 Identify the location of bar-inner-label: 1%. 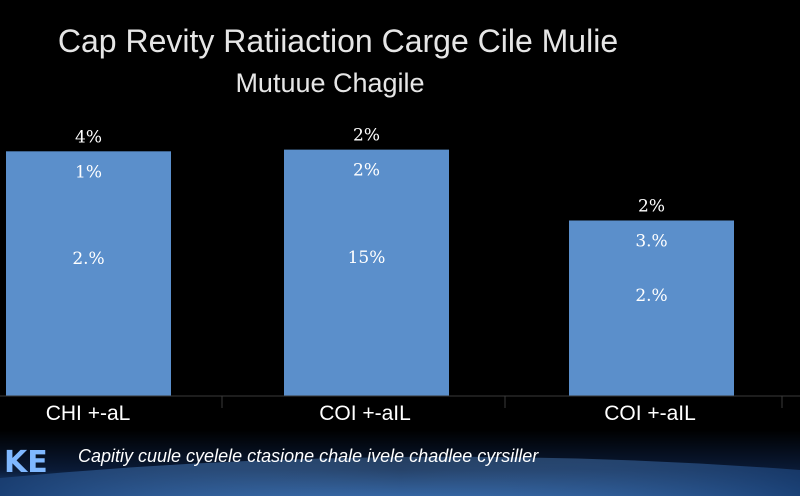
(88, 172).